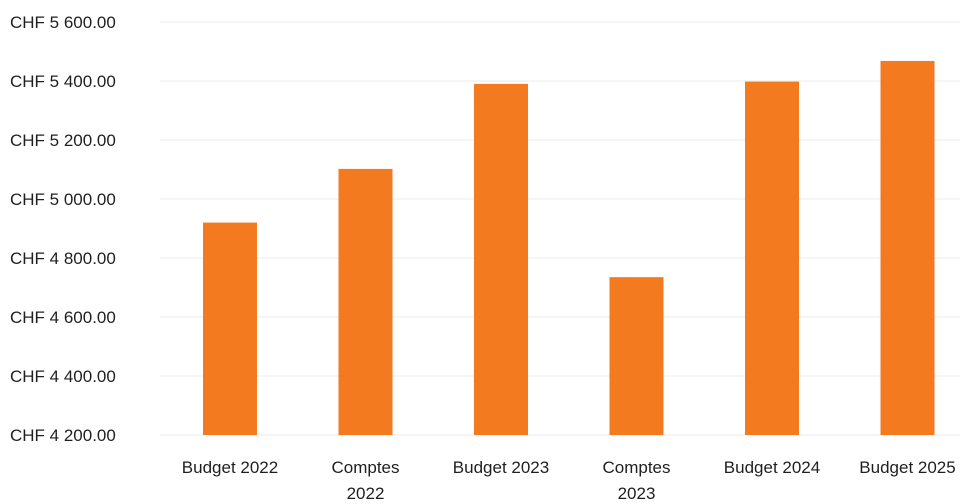 The height and width of the screenshot is (504, 968). Describe the element at coordinates (63, 81) in the screenshot. I see `y-tick-label: CHF 5 400.00` at that location.